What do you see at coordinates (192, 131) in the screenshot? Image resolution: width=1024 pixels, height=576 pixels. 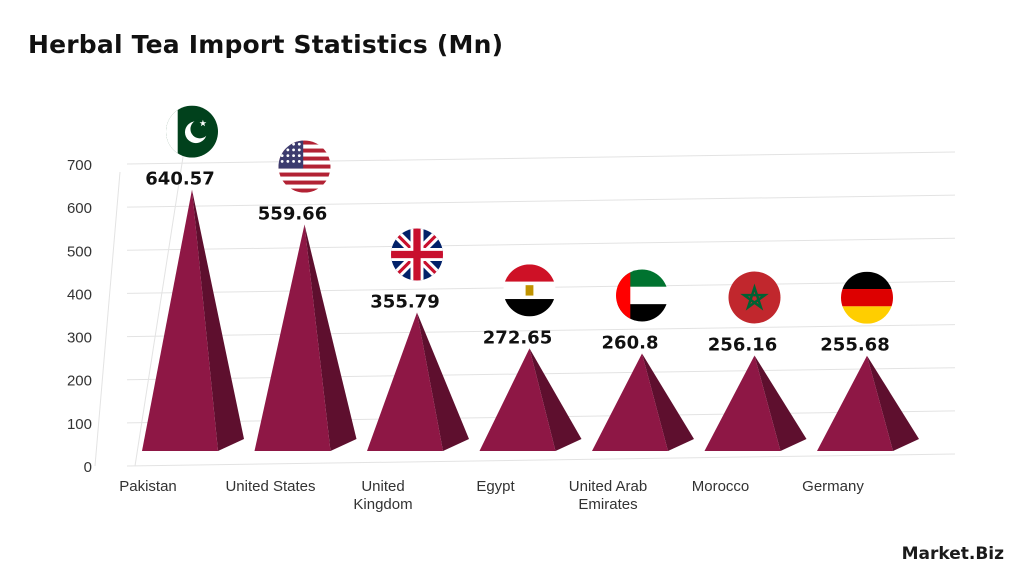 I see `pakistan-flag-icon` at bounding box center [192, 131].